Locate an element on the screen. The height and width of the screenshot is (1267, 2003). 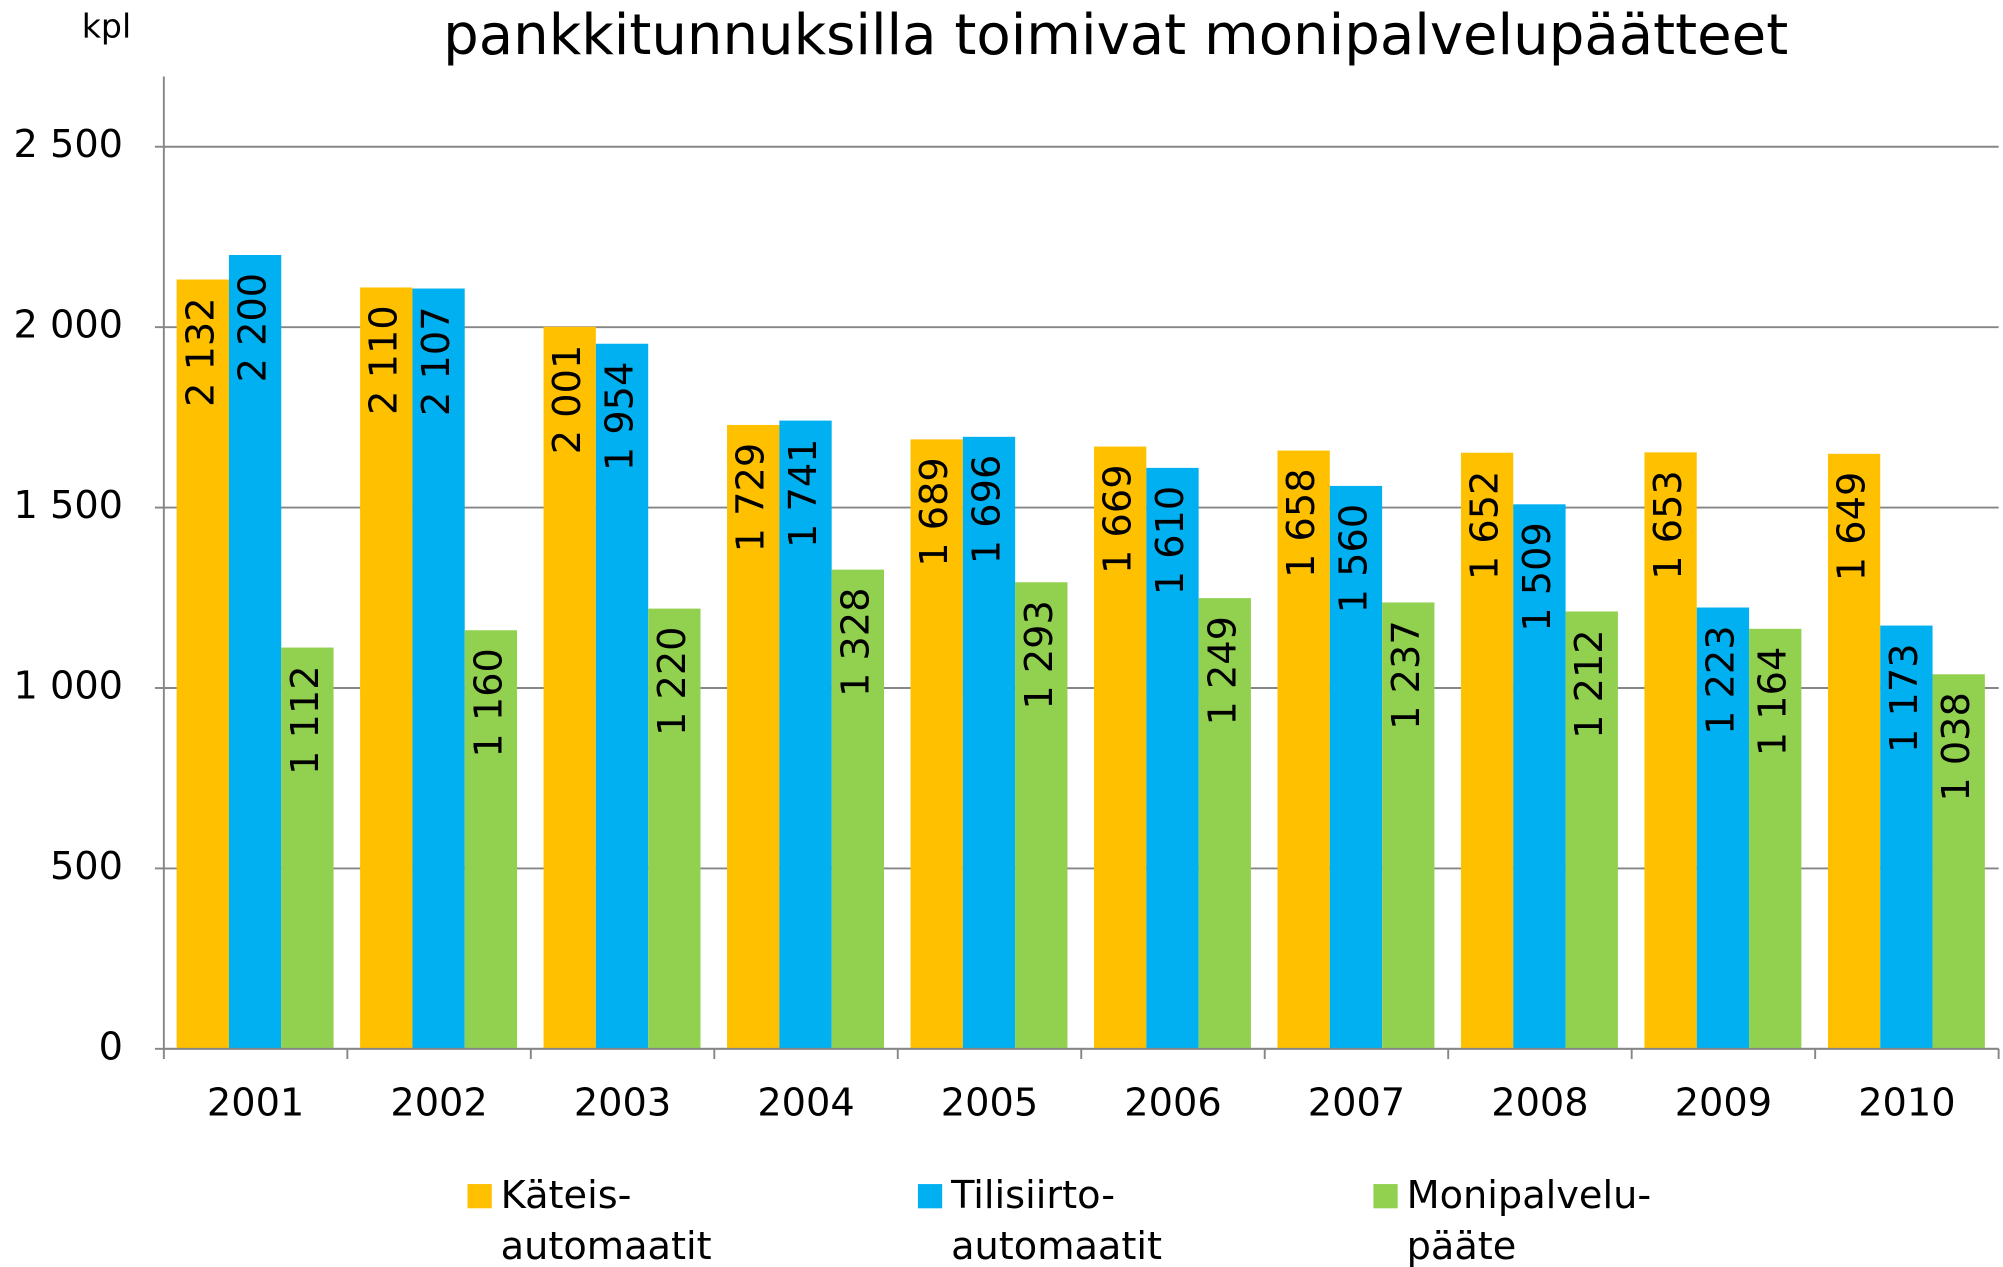
value-label: 2 200 is located at coordinates (253, 328).